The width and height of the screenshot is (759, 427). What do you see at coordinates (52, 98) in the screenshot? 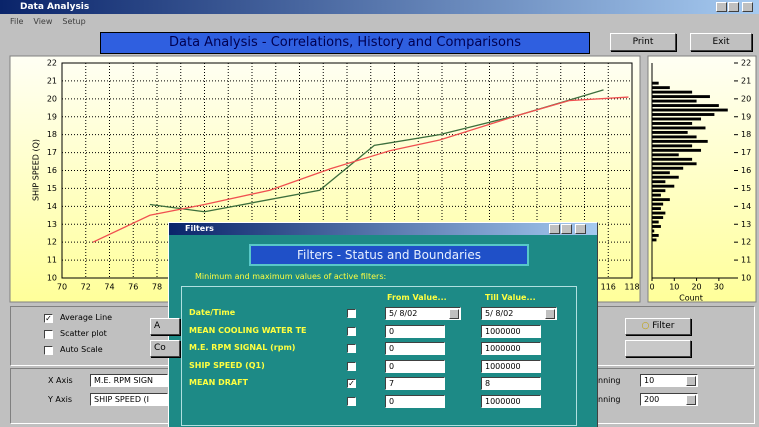
I see `y-tick-label: 20` at bounding box center [52, 98].